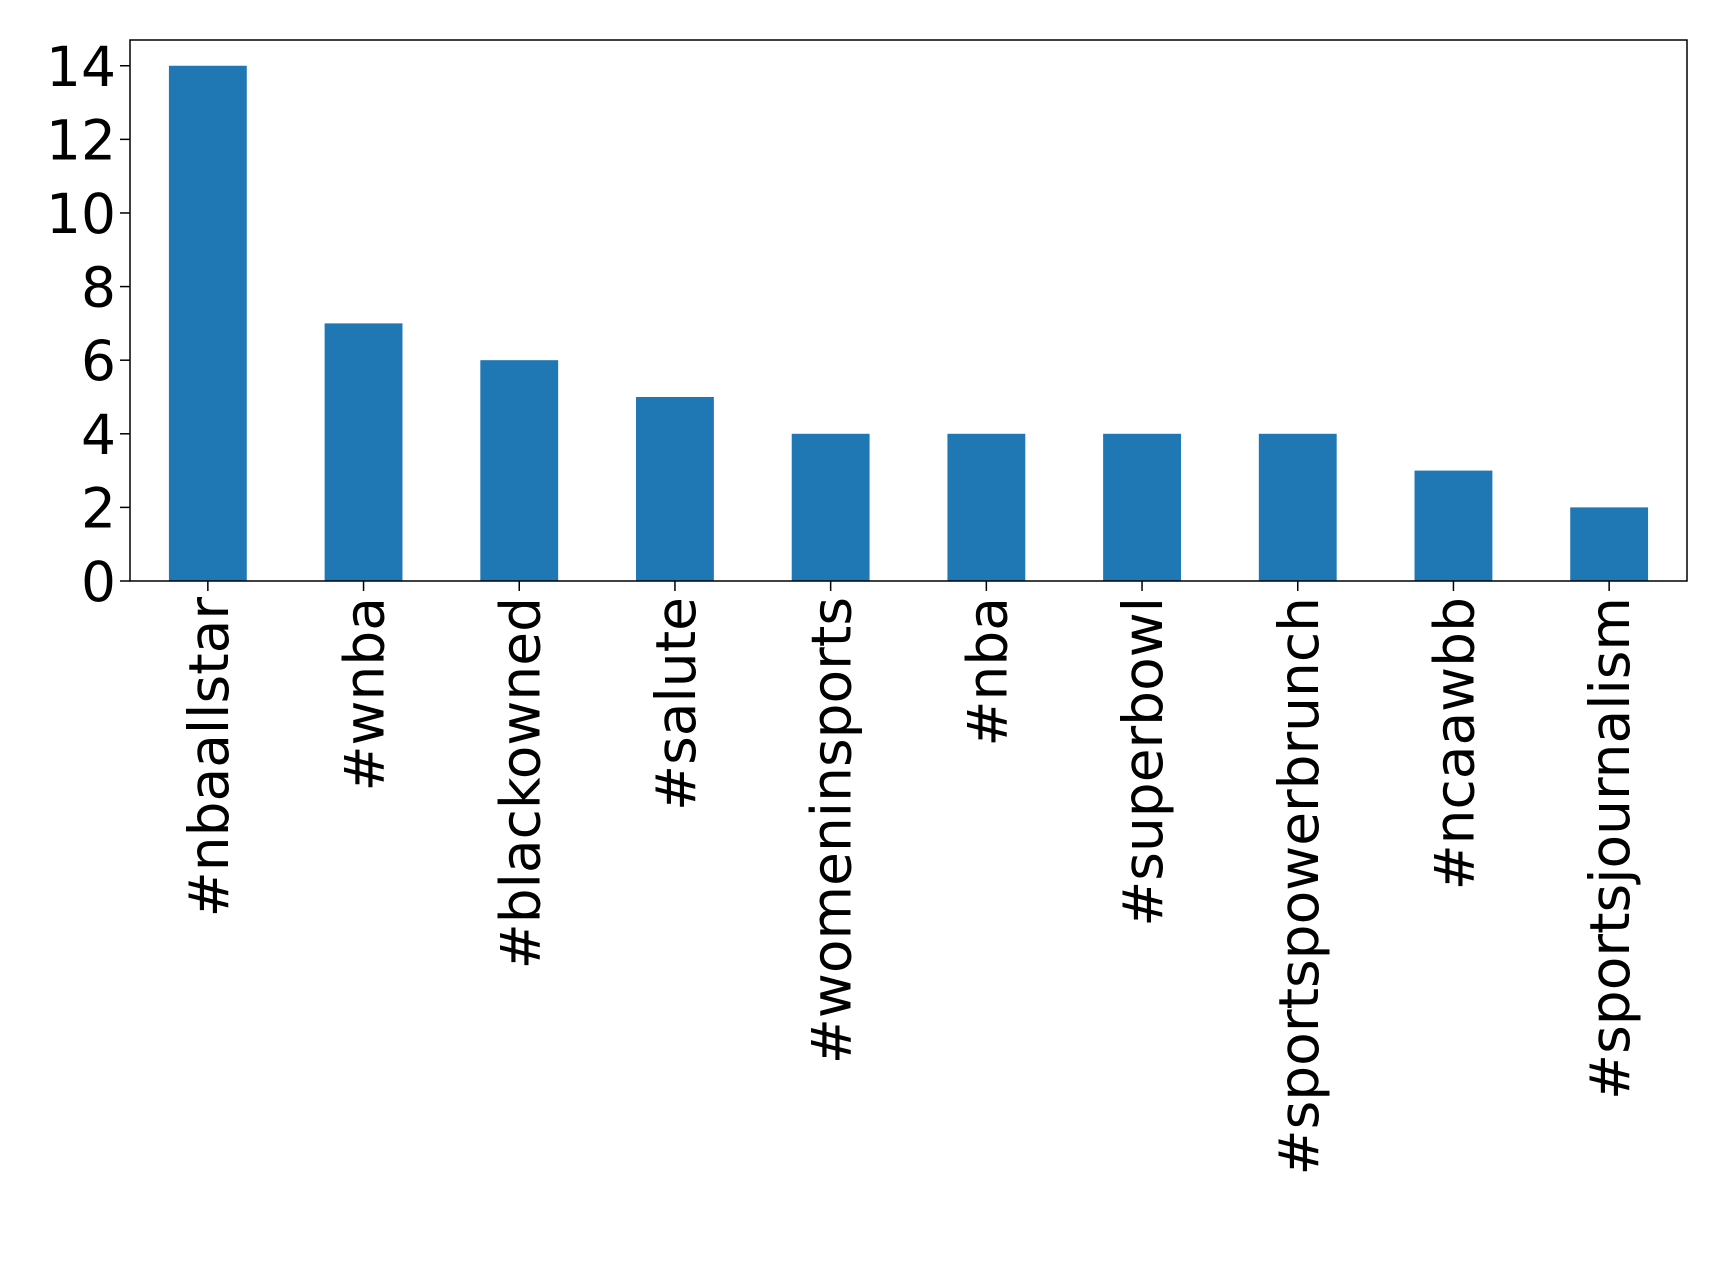  I want to click on y-tick-label: 12, so click(81, 140).